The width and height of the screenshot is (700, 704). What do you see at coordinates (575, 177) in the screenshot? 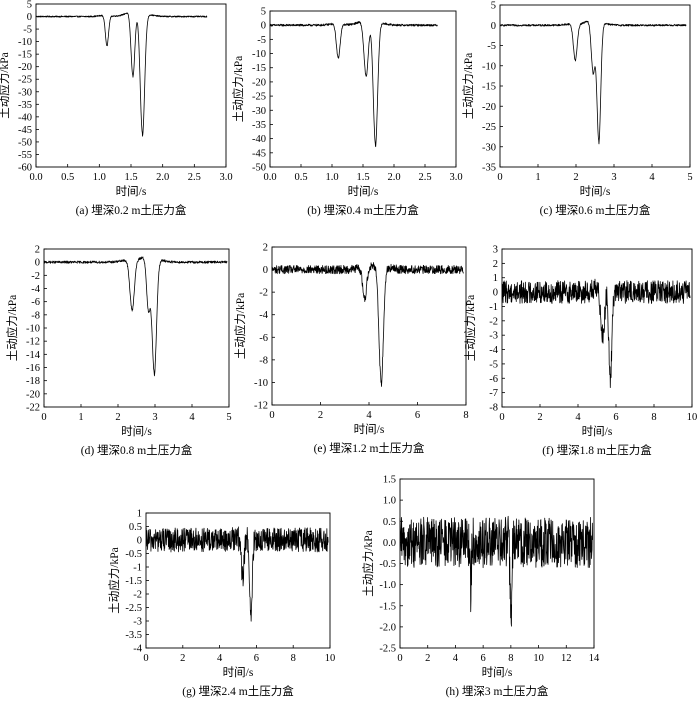
I see `chart-c-x-tick-label: 2` at bounding box center [575, 177].